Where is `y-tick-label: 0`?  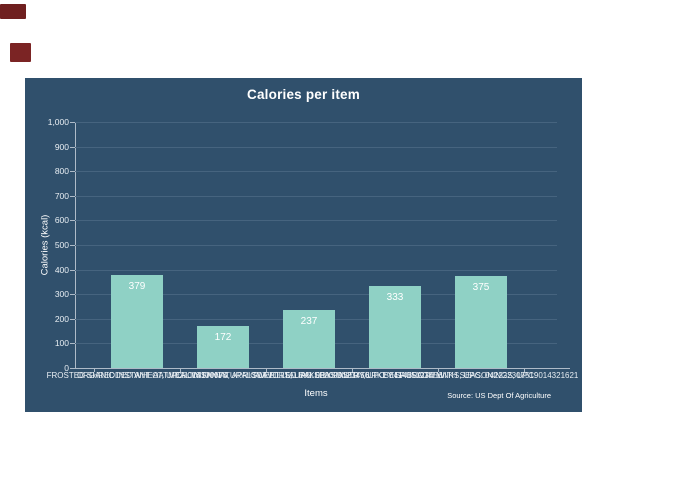 y-tick-label: 0 is located at coordinates (66, 368).